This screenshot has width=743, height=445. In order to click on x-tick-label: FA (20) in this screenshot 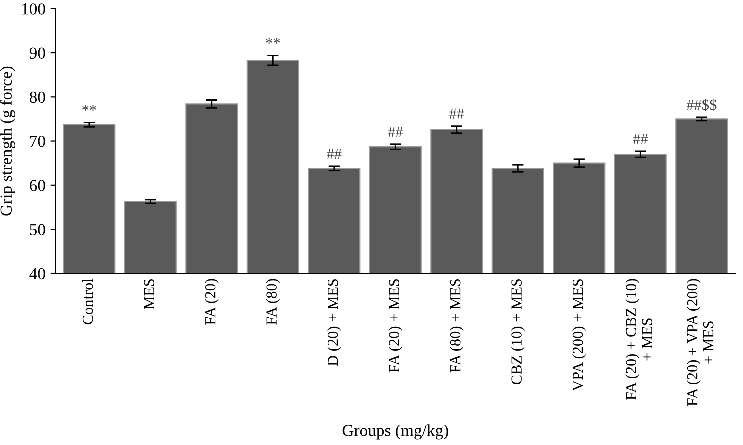, I will do `click(211, 302)`.